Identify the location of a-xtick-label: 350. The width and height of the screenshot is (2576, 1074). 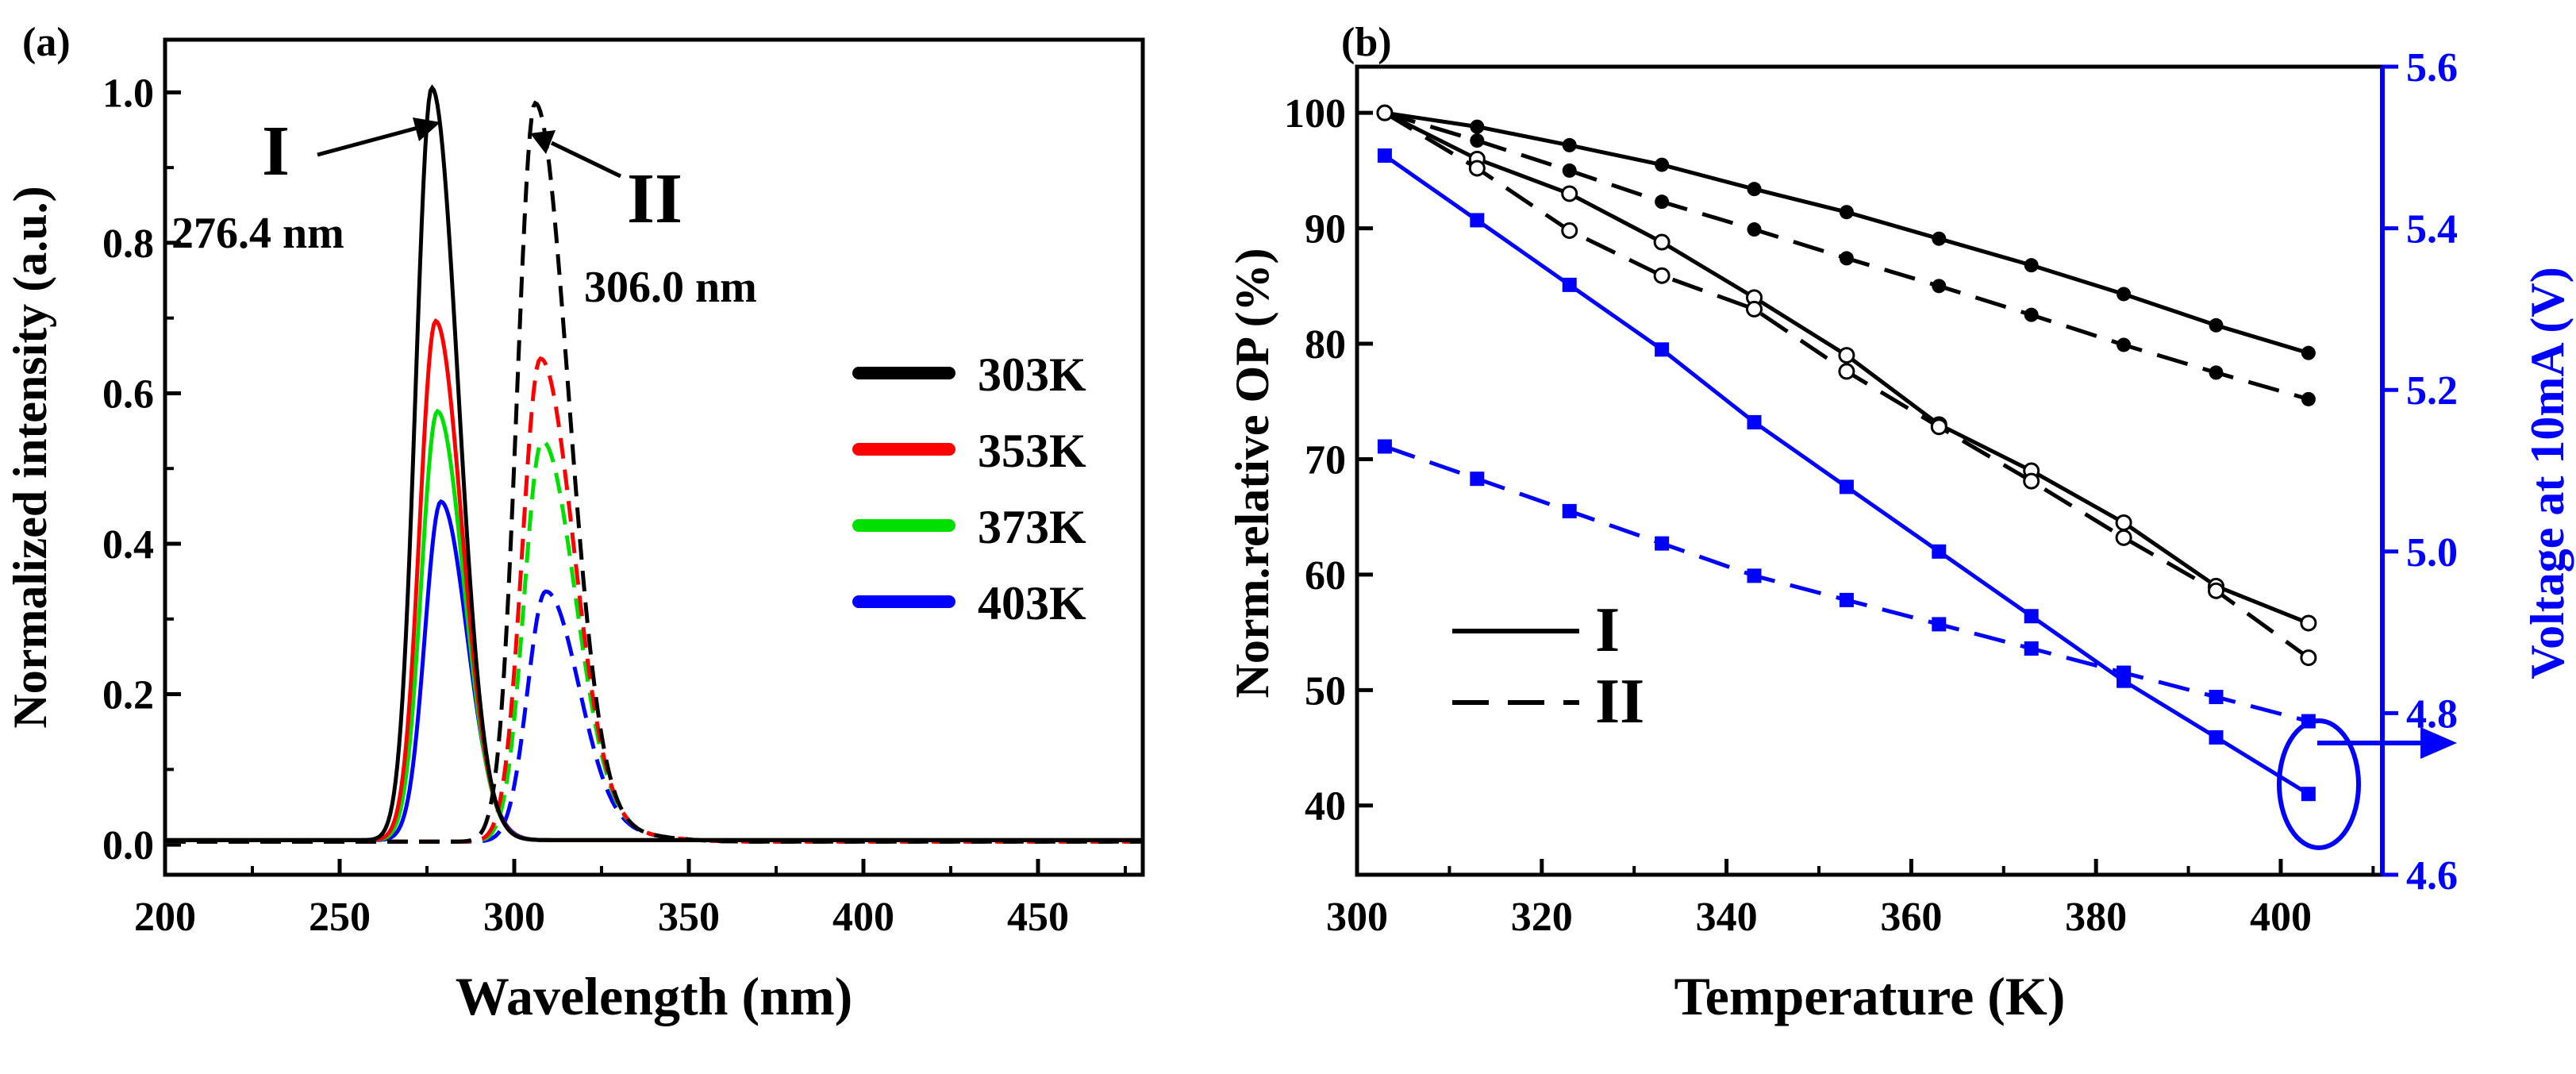
(689, 918).